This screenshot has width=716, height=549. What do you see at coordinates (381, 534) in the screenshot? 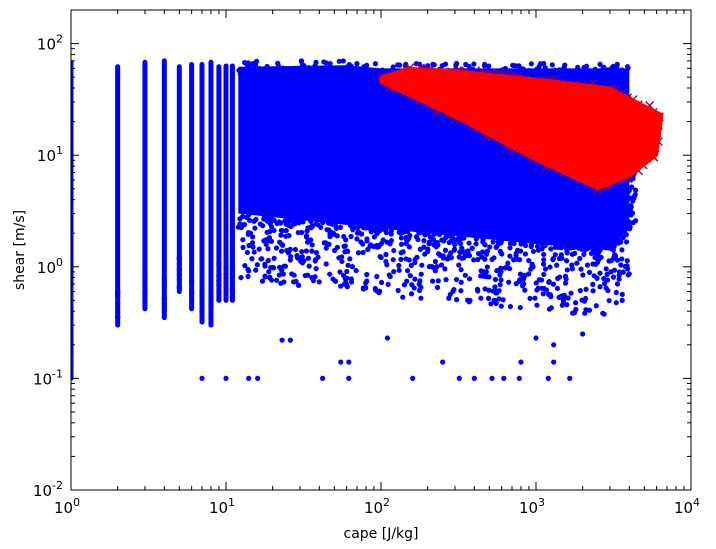
I see `x-axis-label: cape [J/kg]` at bounding box center [381, 534].